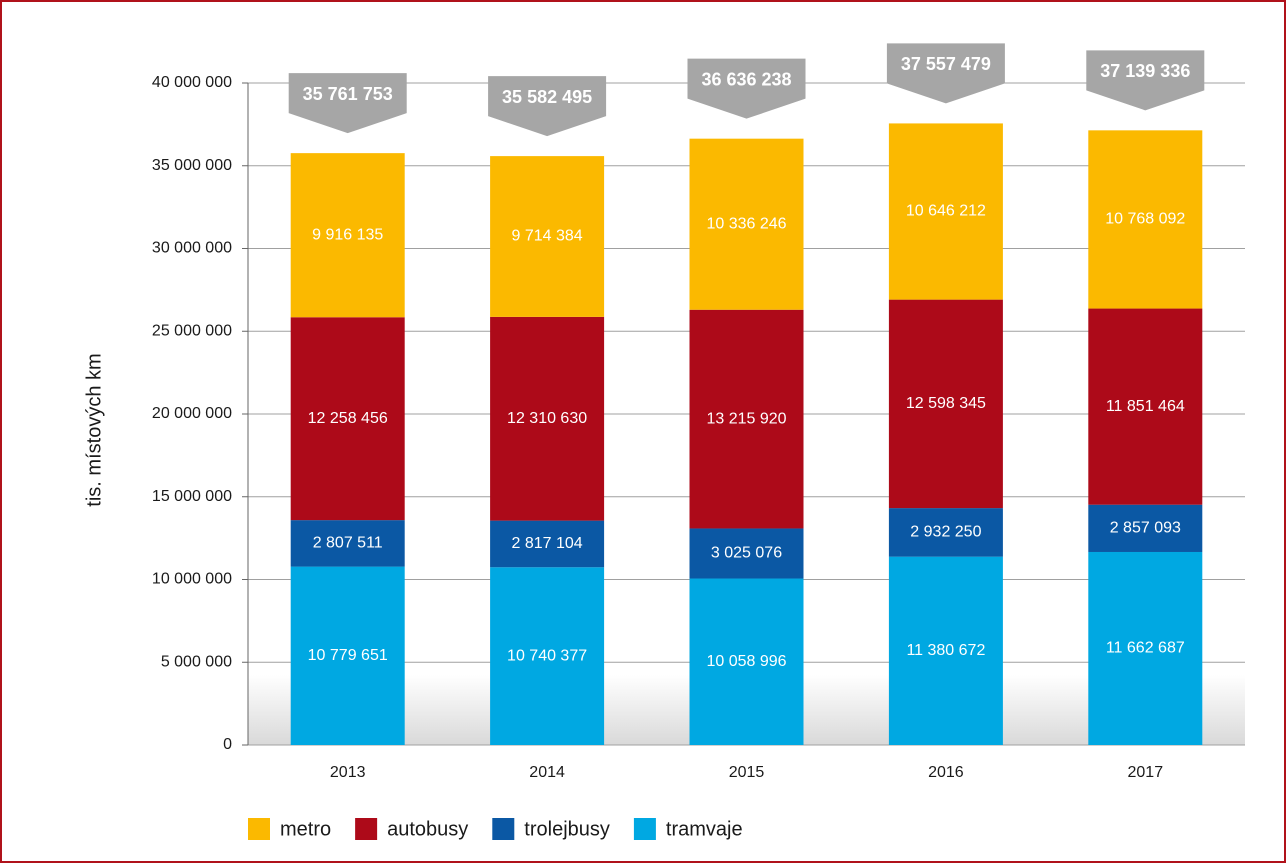  What do you see at coordinates (192, 82) in the screenshot?
I see `y-tick-label: 40 000 000` at bounding box center [192, 82].